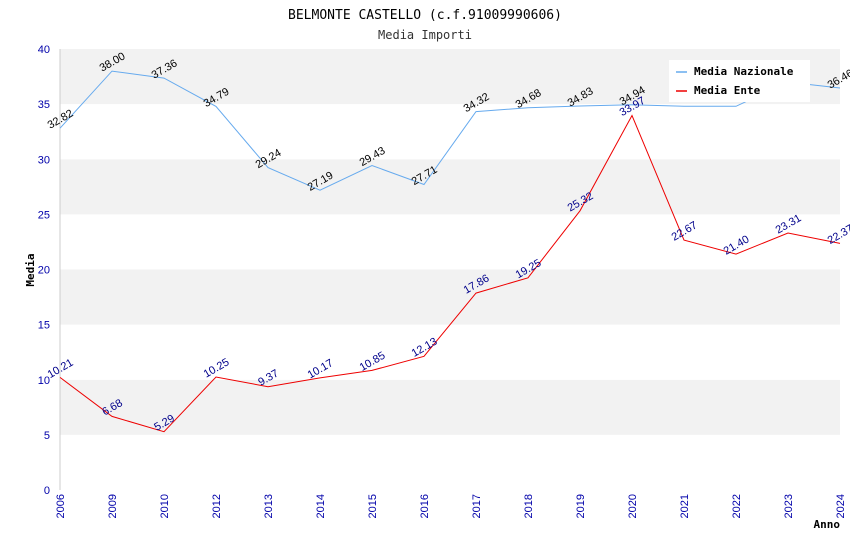 This screenshot has height=550, width=850. What do you see at coordinates (789, 506) in the screenshot?
I see `x-tick-label: 2023` at bounding box center [789, 506].